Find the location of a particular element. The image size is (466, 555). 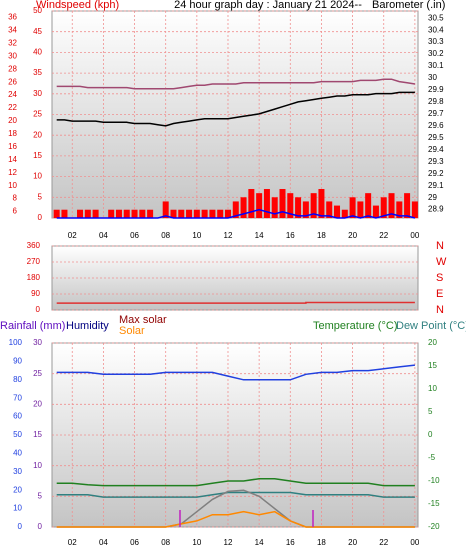

y-tick-label: 5 is located at coordinates (40, 495).